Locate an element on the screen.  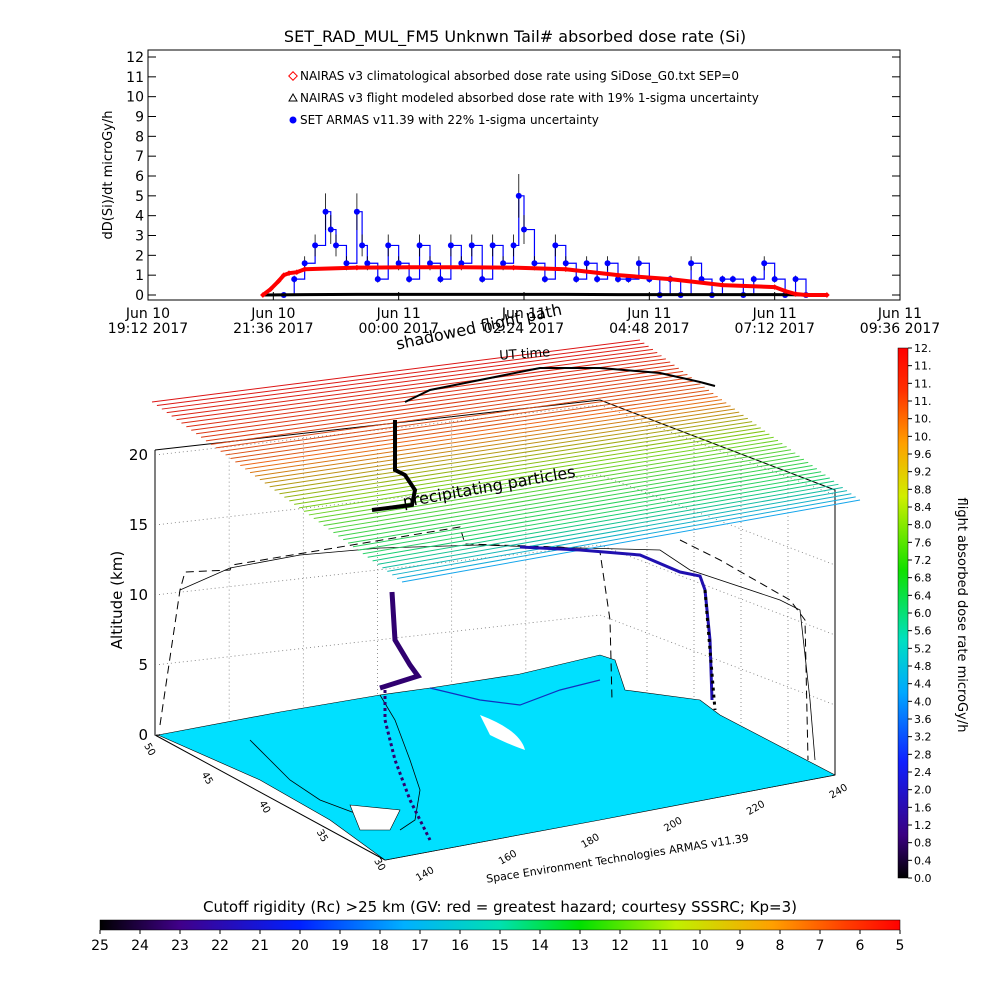
x-tick-label-time: 21:36 2017 is located at coordinates (273, 329).